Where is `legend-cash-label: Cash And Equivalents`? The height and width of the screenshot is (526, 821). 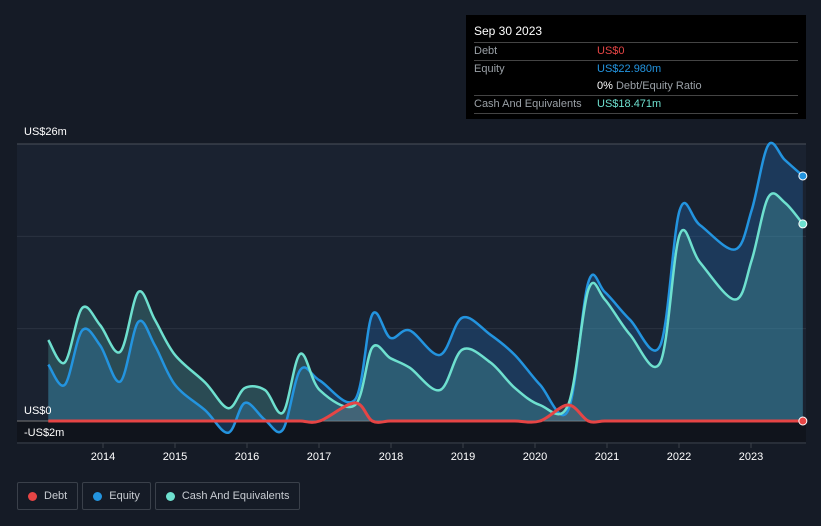 legend-cash-label: Cash And Equivalents is located at coordinates (235, 496).